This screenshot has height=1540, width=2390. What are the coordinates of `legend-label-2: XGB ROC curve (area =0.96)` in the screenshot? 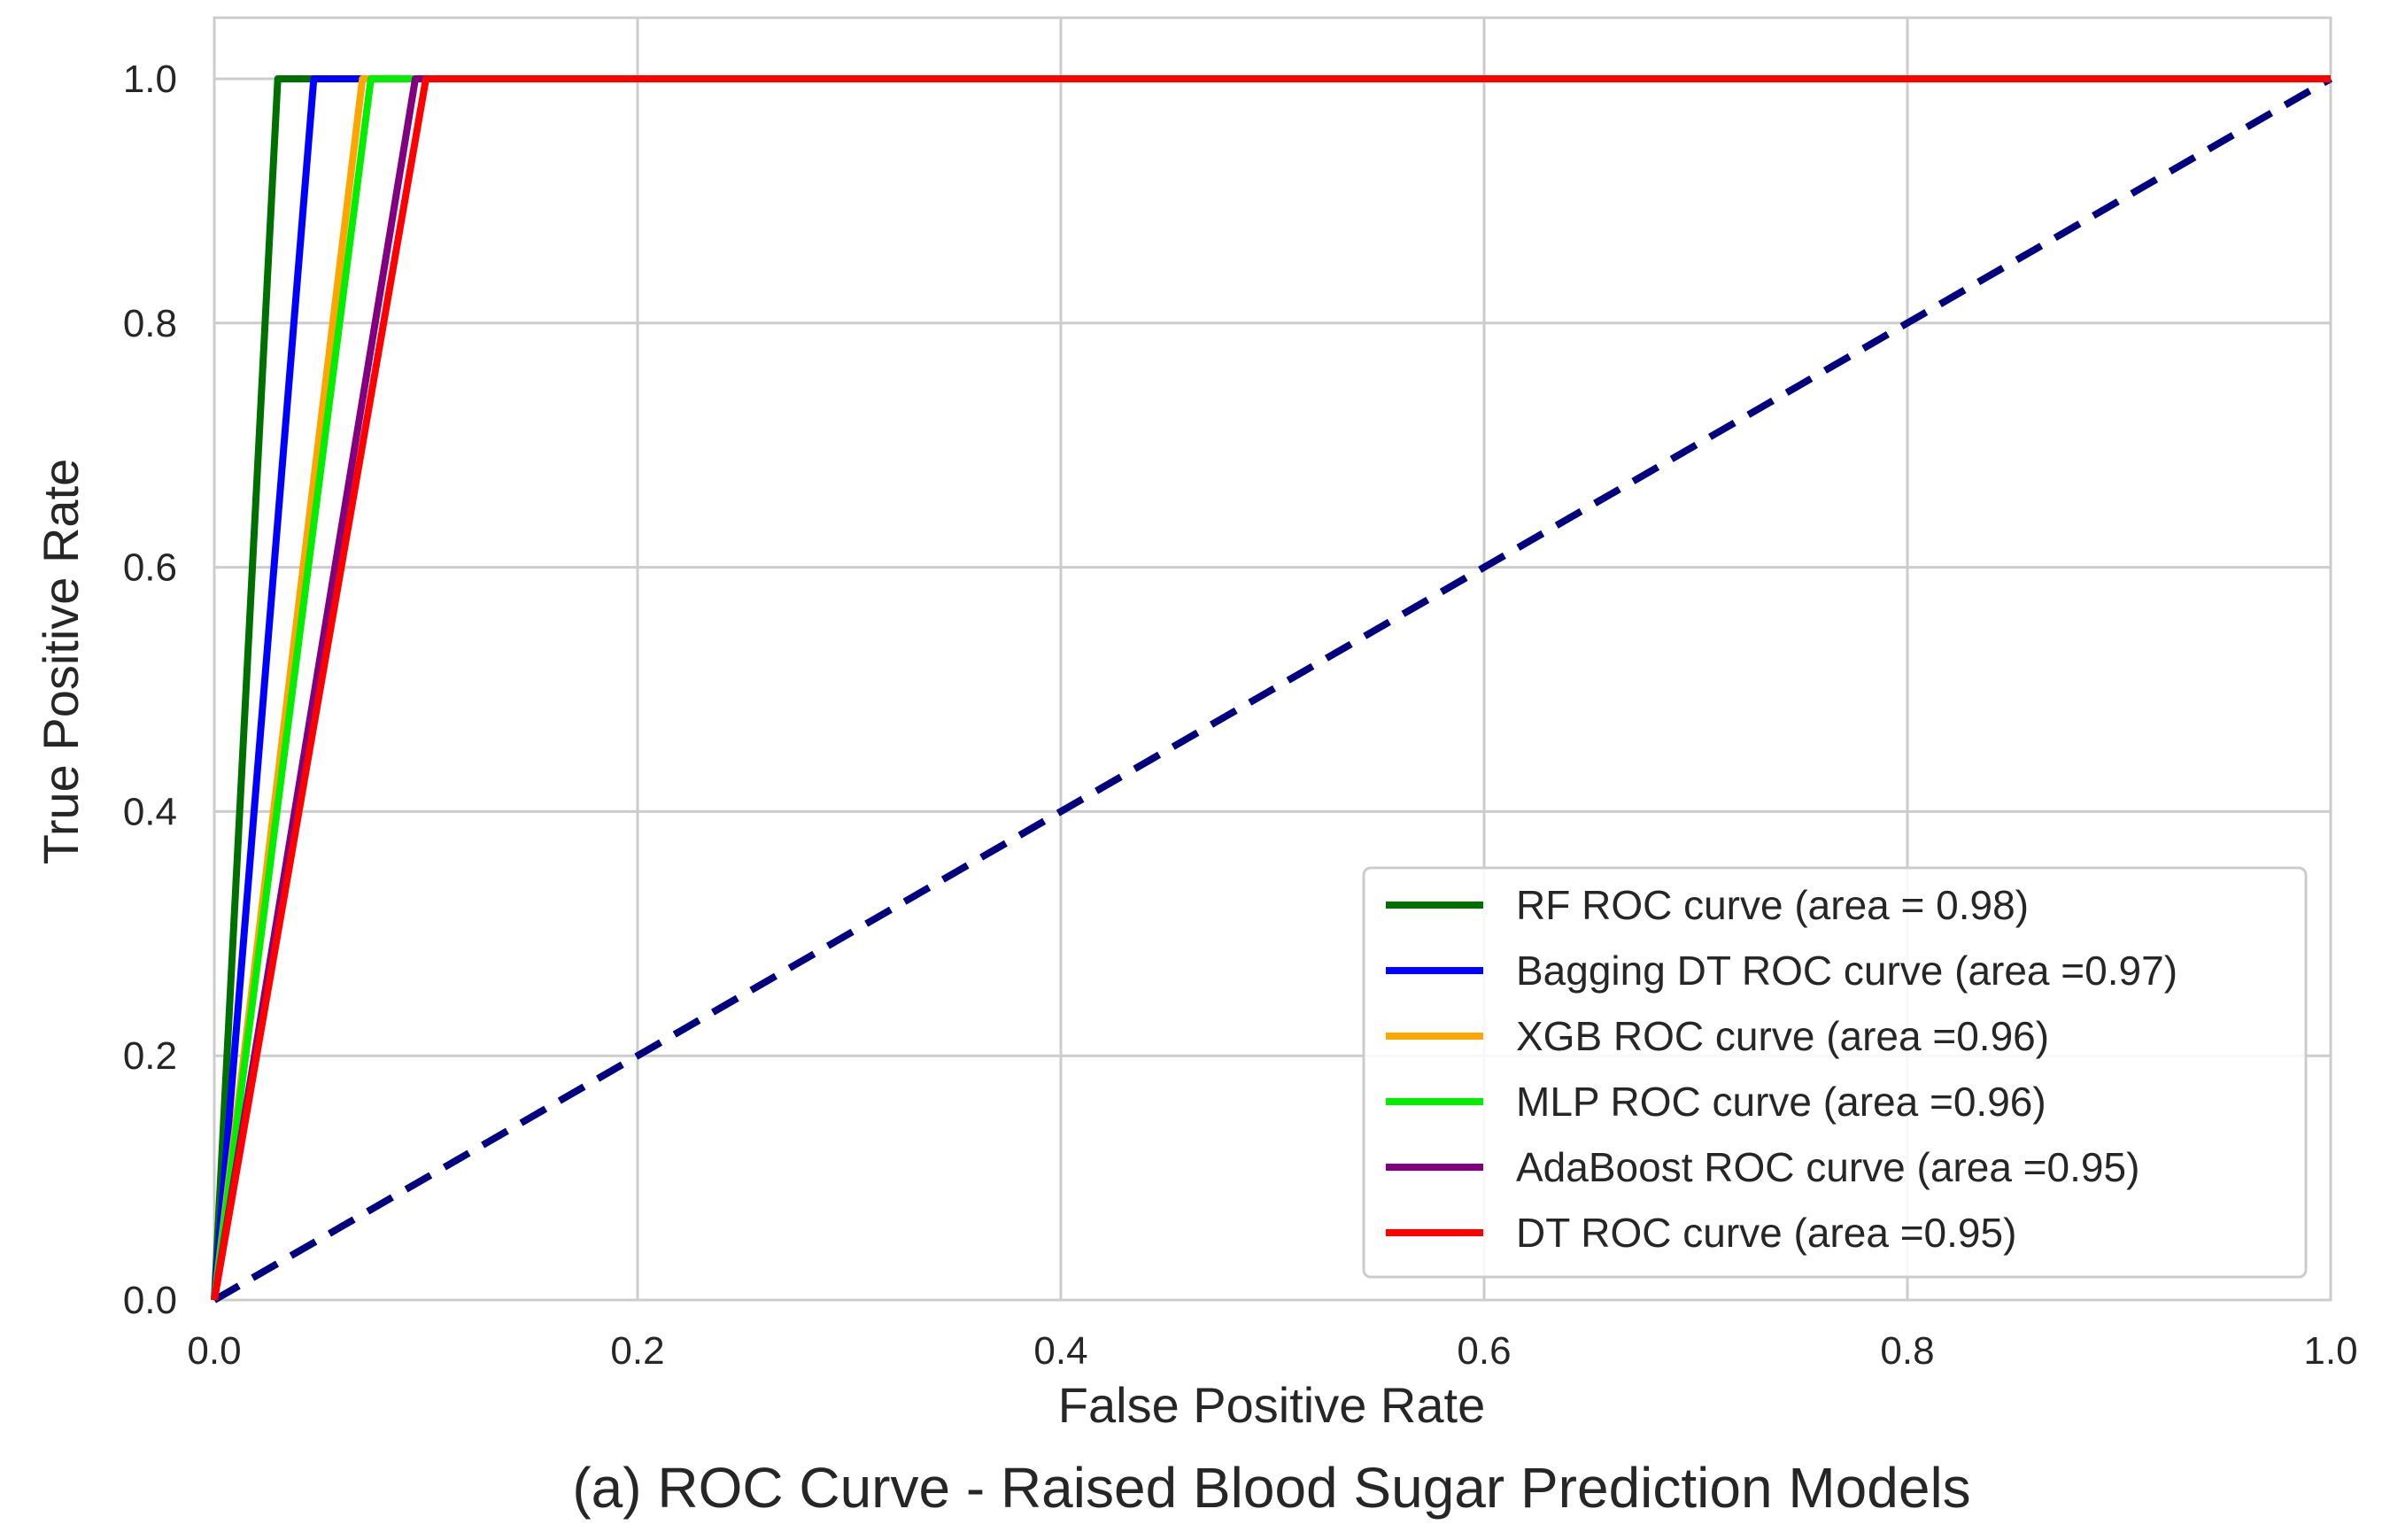 It's located at (1782, 1036).